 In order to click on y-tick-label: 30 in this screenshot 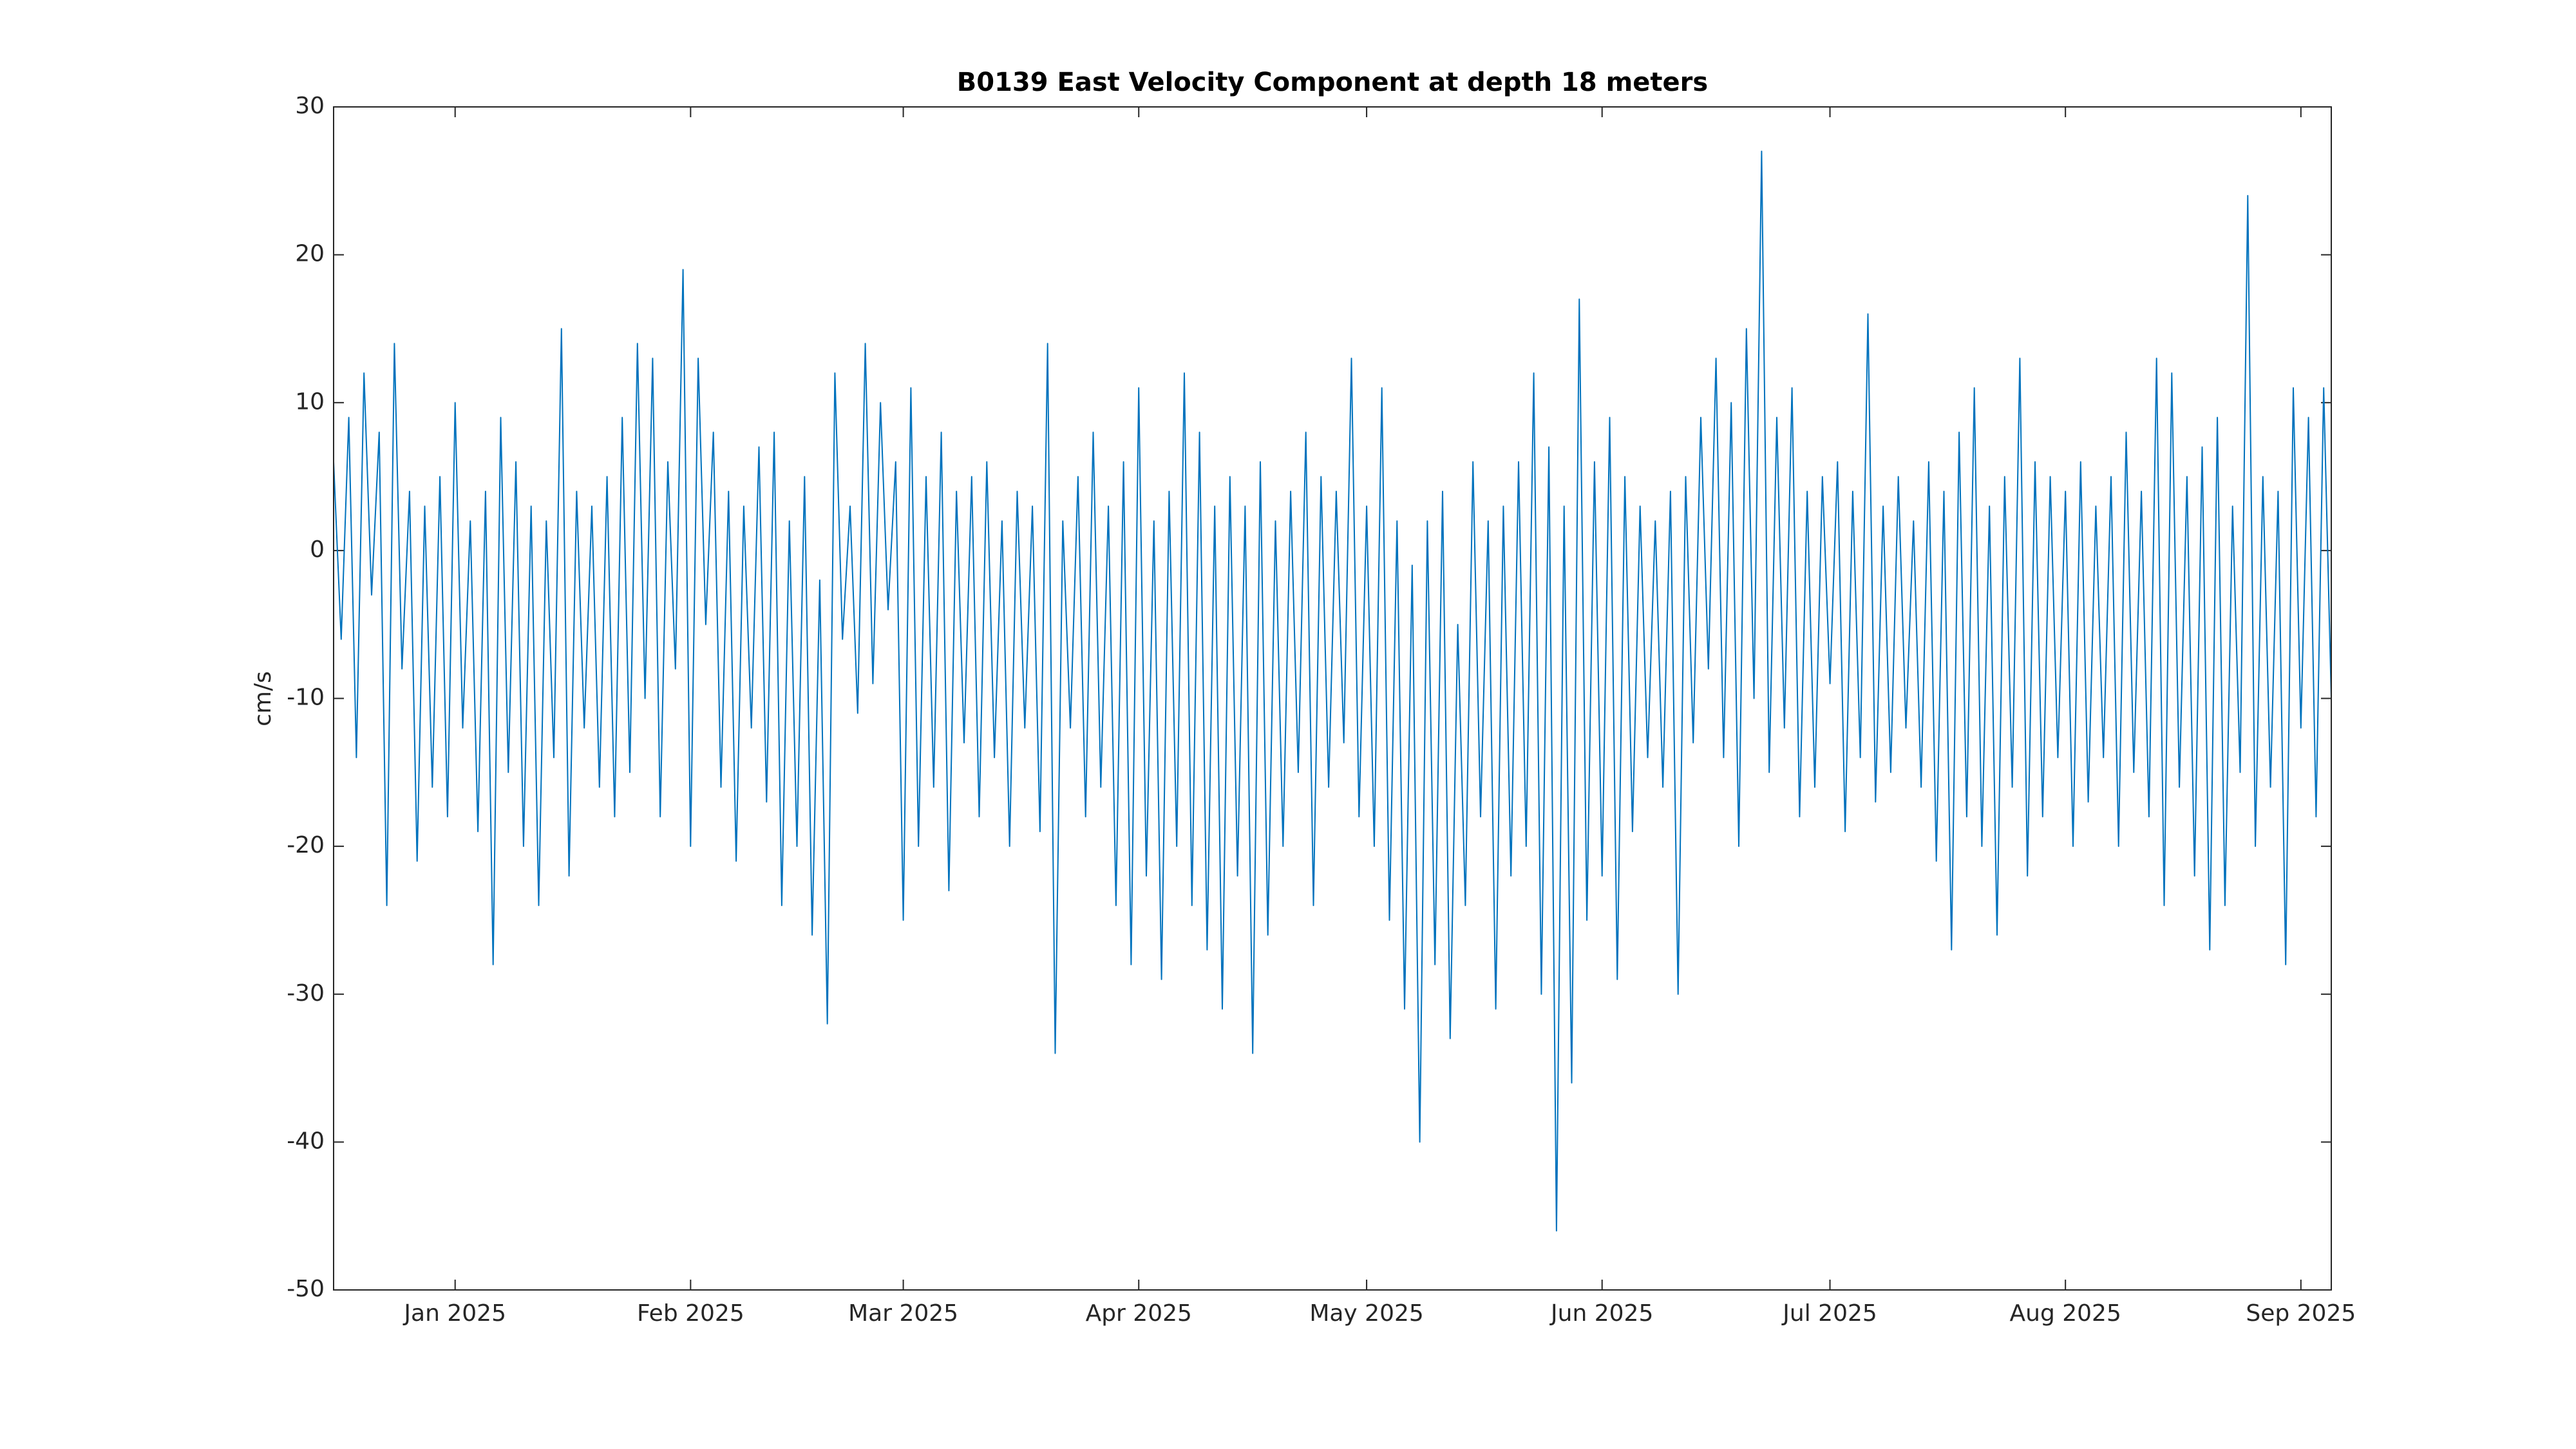, I will do `click(310, 106)`.